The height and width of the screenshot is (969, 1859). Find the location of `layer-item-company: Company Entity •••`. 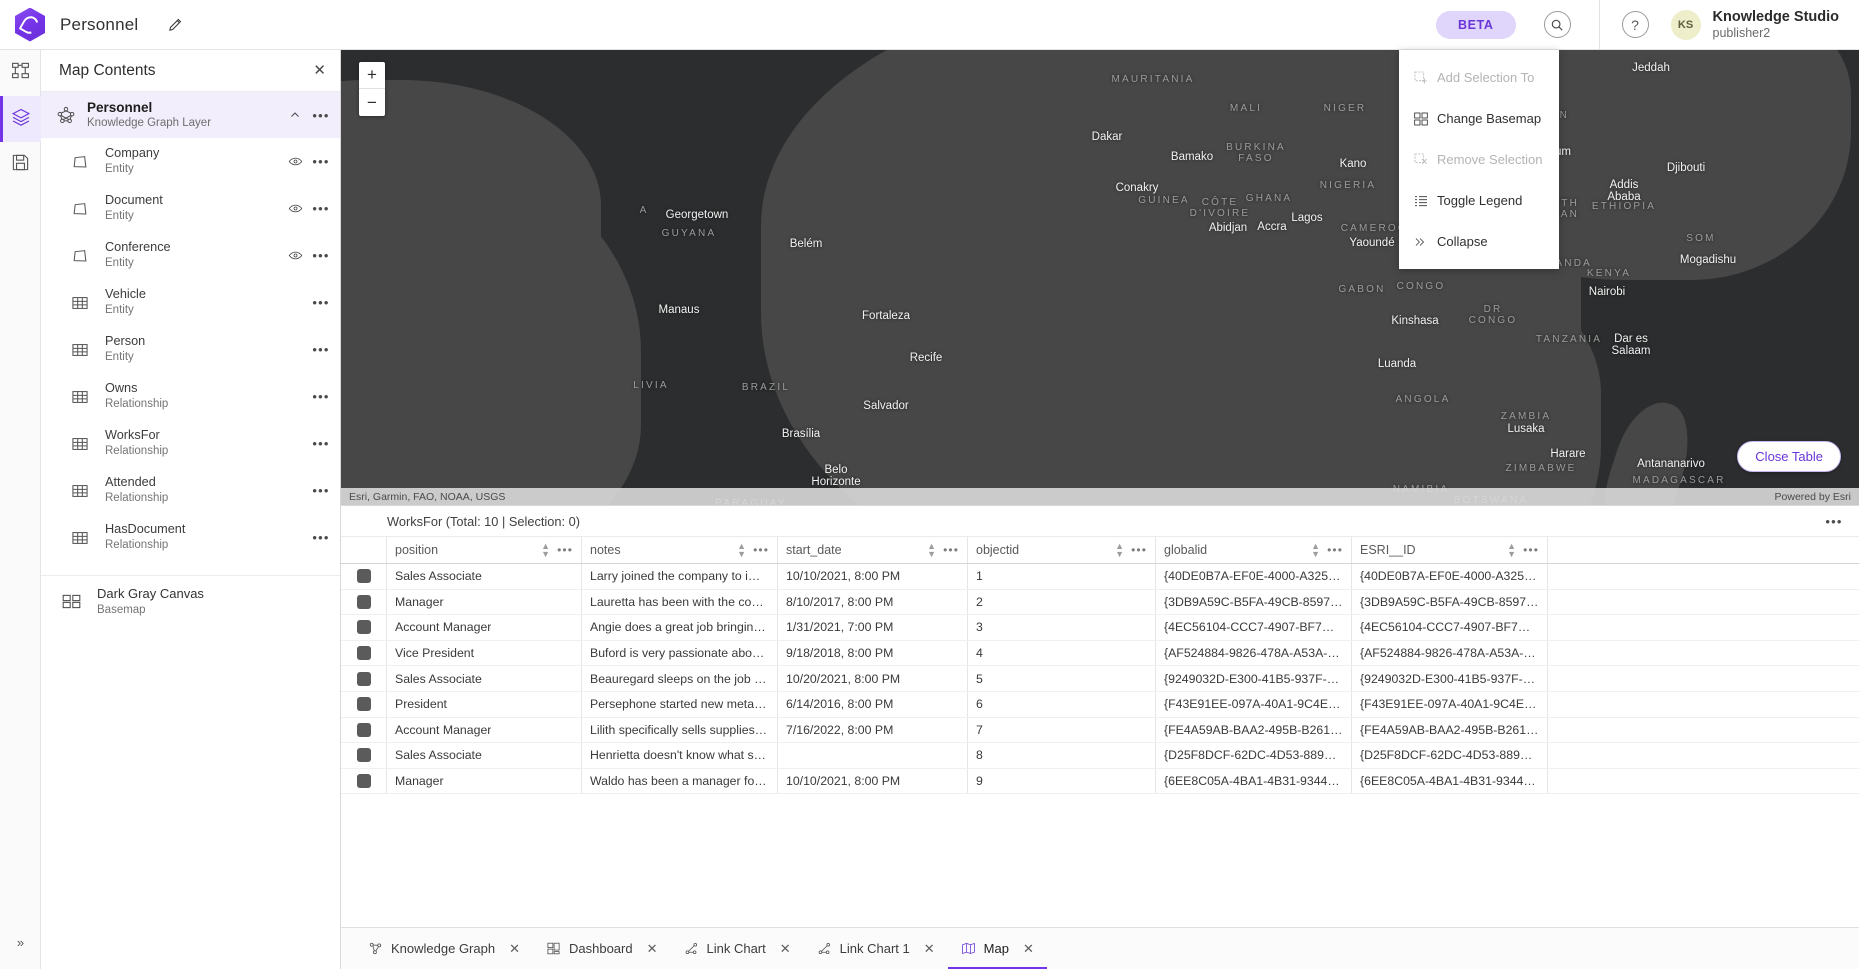

layer-item-company: Company Entity ••• is located at coordinates (190, 161).